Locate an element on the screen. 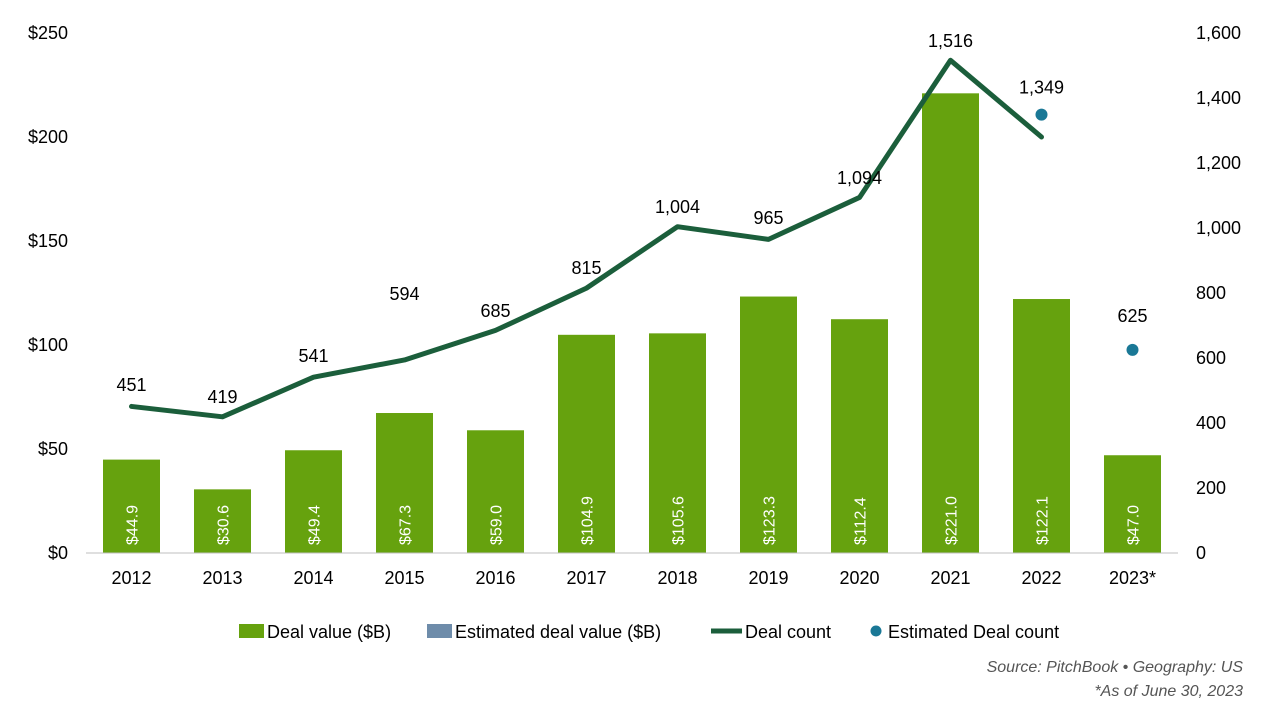  left-axis-tick: $50 is located at coordinates (53, 449).